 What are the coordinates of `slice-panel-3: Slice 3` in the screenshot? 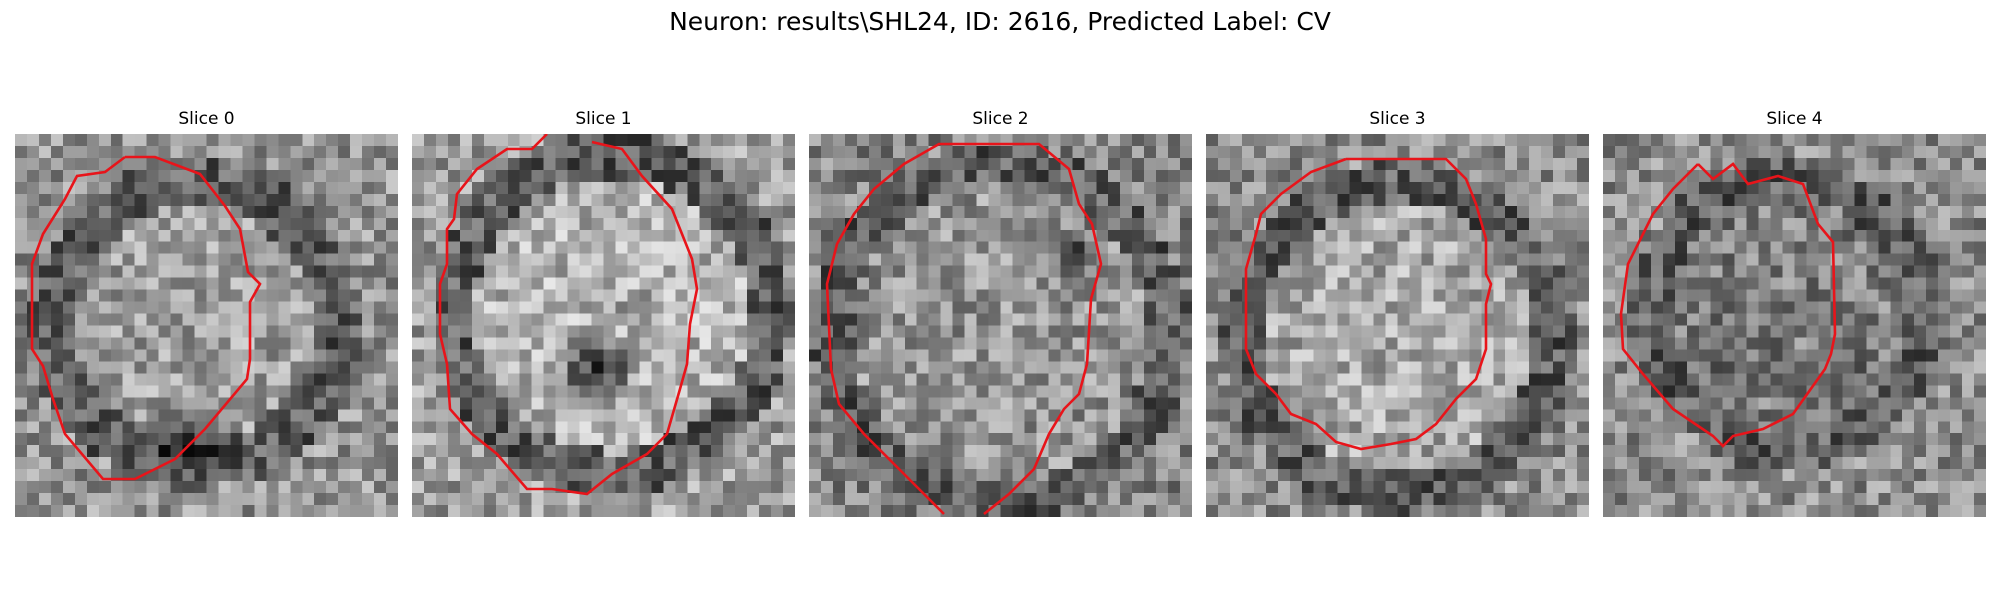 It's located at (1397, 315).